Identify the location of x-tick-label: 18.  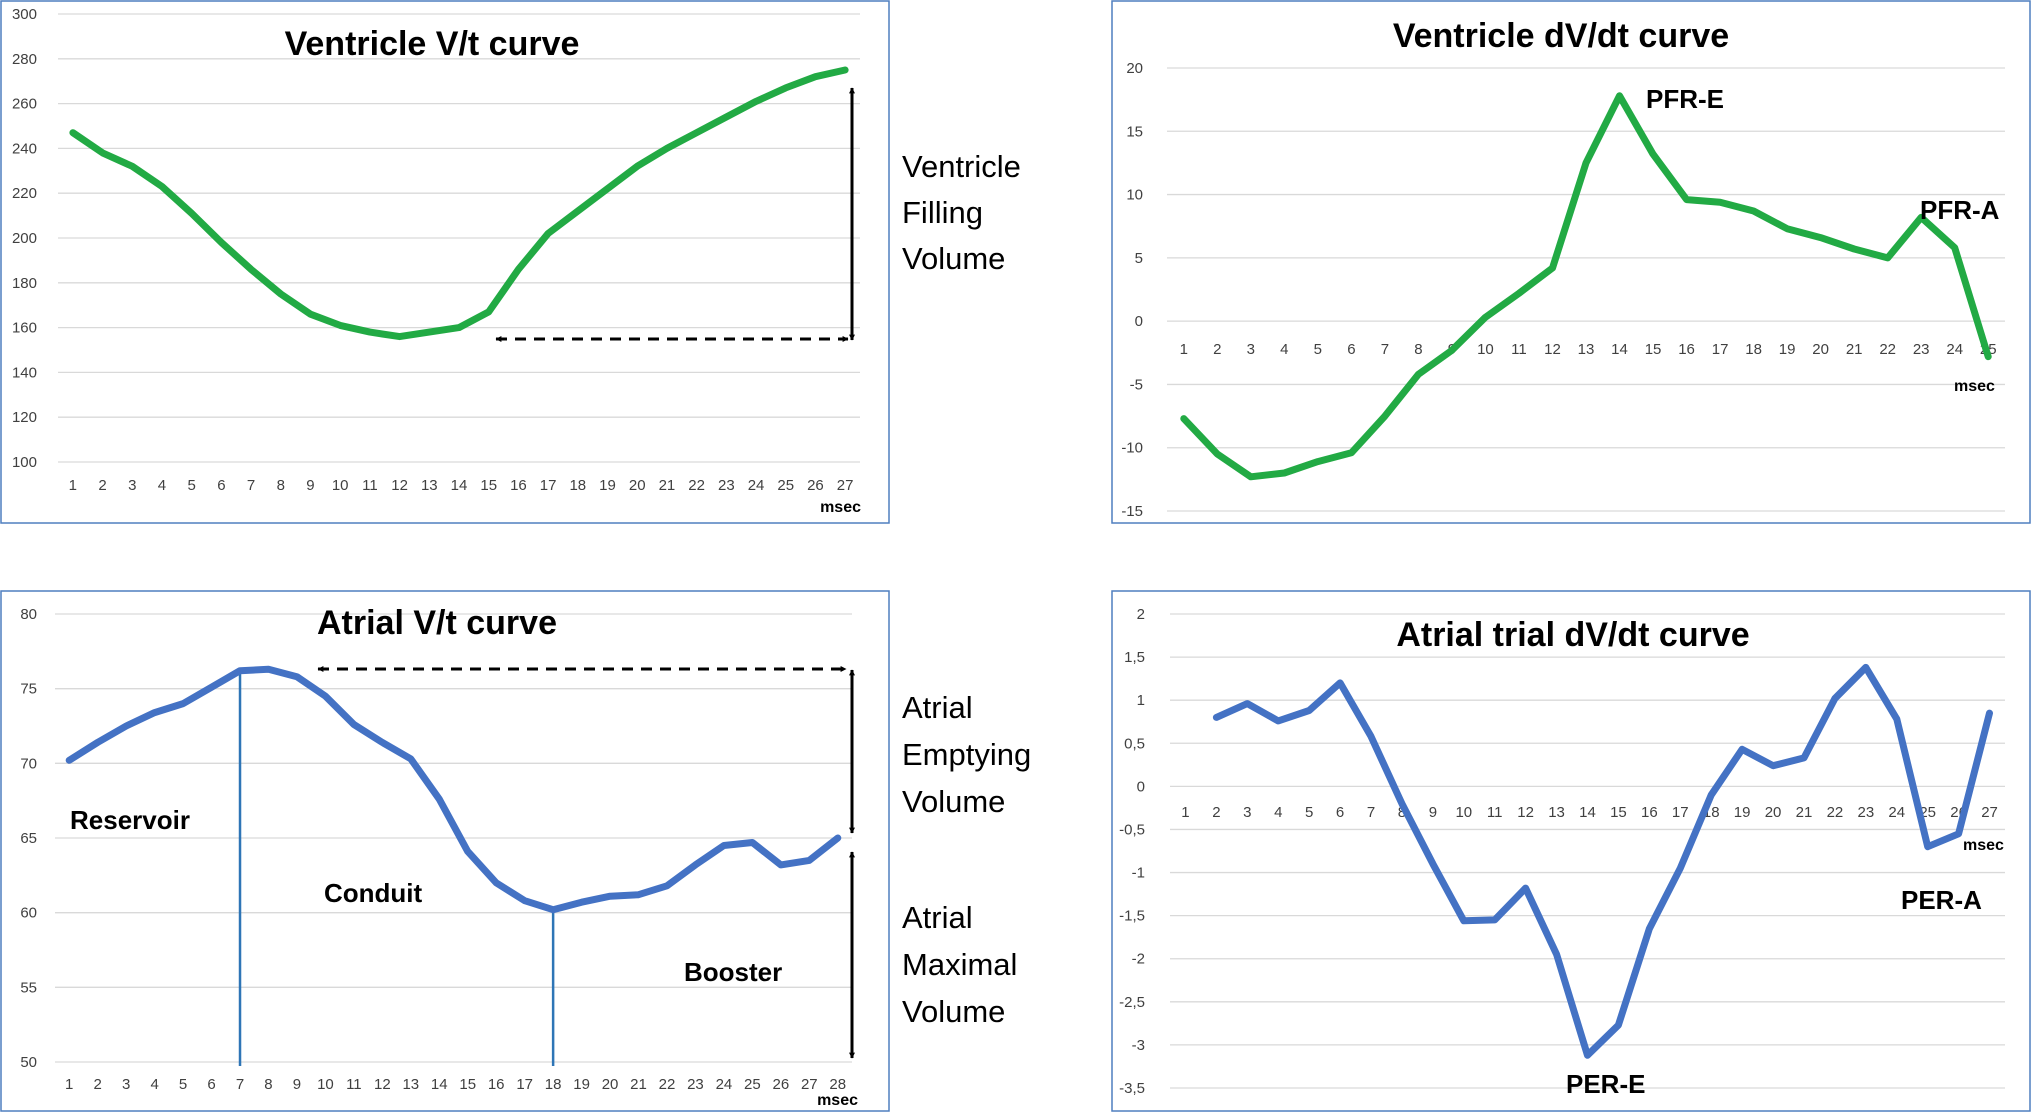
(553, 1084).